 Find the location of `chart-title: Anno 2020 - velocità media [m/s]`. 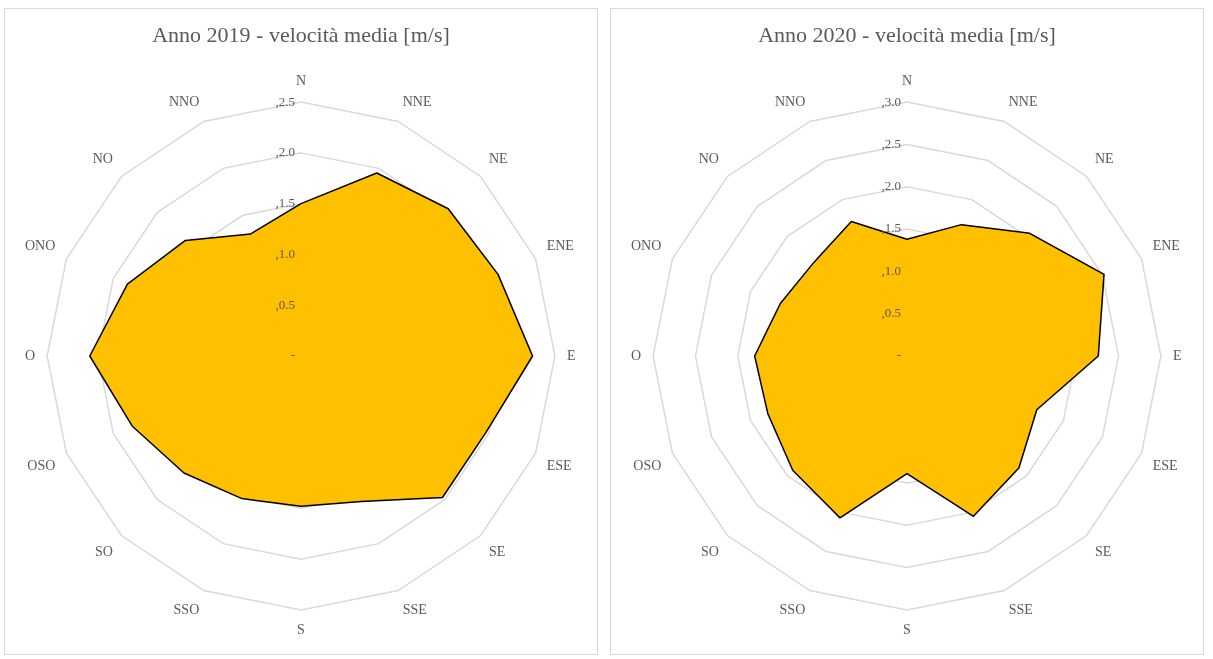

chart-title: Anno 2020 - velocità media [m/s] is located at coordinates (907, 34).